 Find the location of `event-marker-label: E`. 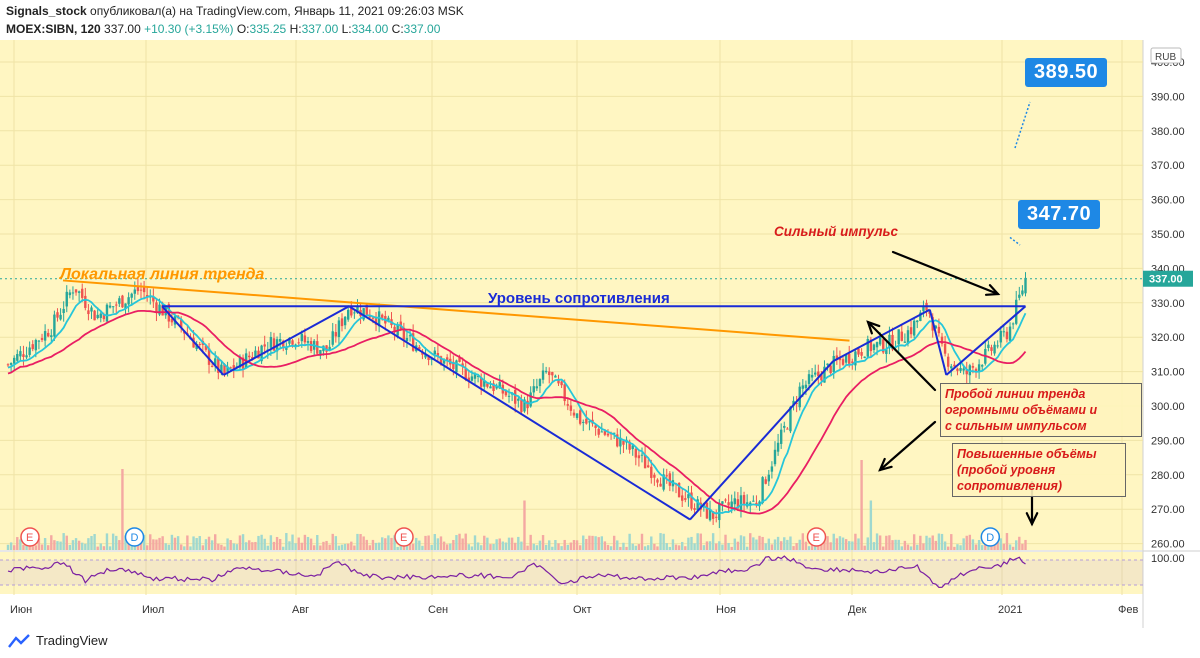

event-marker-label: E is located at coordinates (816, 538).